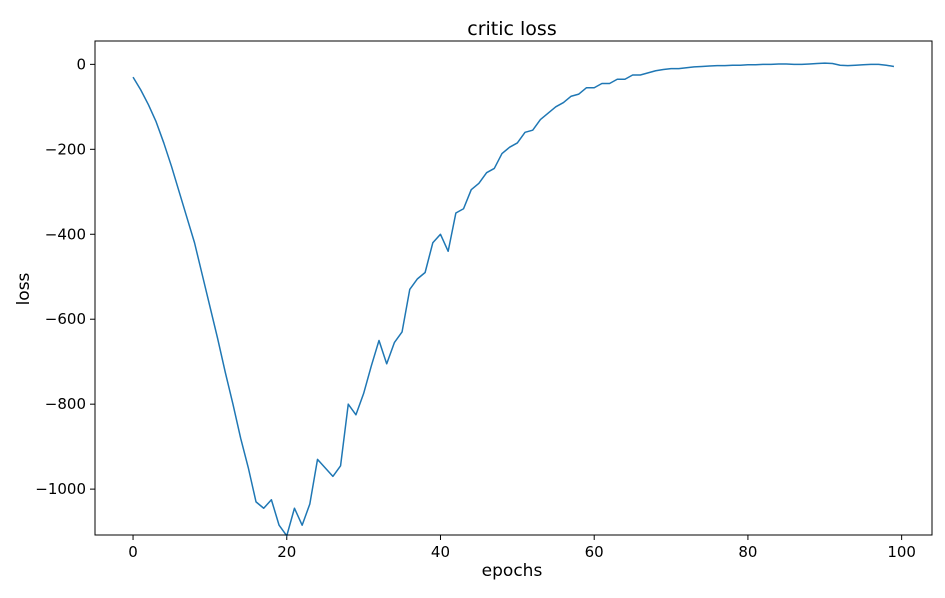 The width and height of the screenshot is (945, 598). Describe the element at coordinates (747, 552) in the screenshot. I see `x-tick-label: 80` at that location.